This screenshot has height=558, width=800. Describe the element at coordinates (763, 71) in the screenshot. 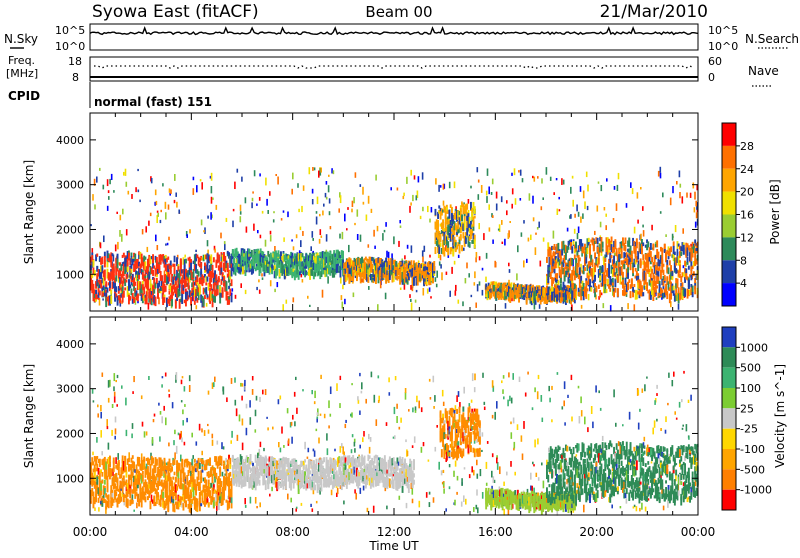

I see `nave-label: Nave` at that location.